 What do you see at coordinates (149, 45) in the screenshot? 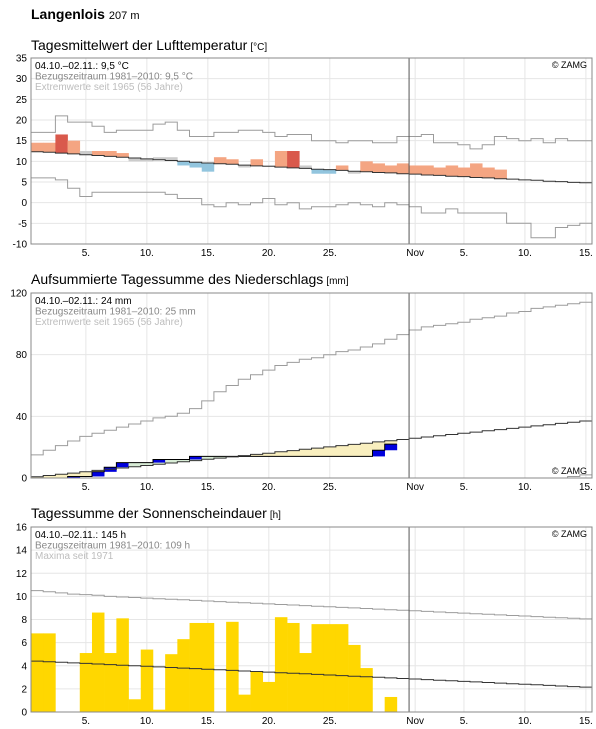
I see `temperature-panel-title: Tagesmittelwert der Lufttemperatur [°C]` at bounding box center [149, 45].